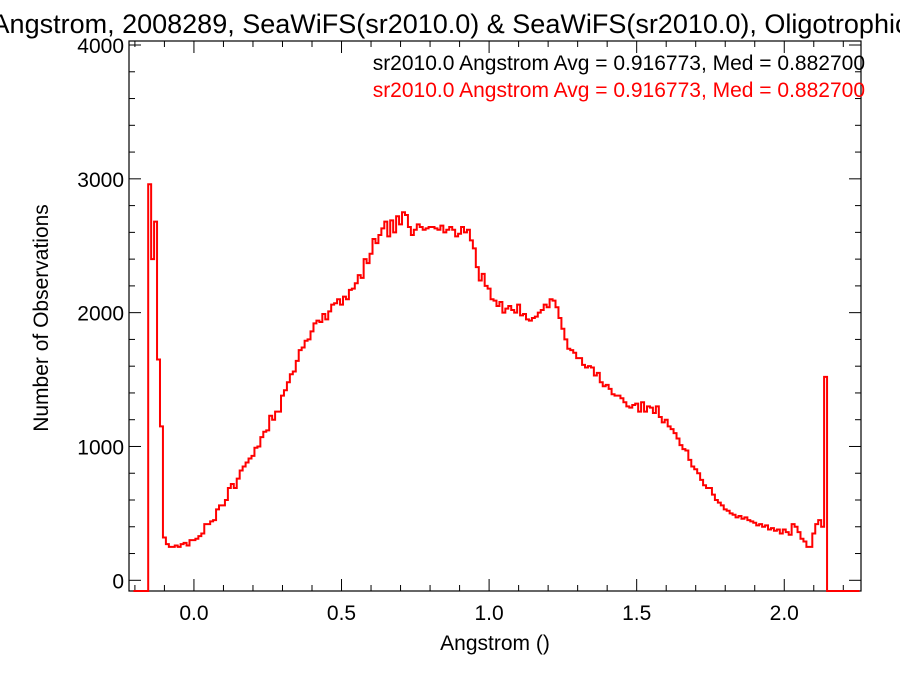 This screenshot has width=900, height=675. Describe the element at coordinates (636, 613) in the screenshot. I see `x-tick-label: 1.5` at that location.